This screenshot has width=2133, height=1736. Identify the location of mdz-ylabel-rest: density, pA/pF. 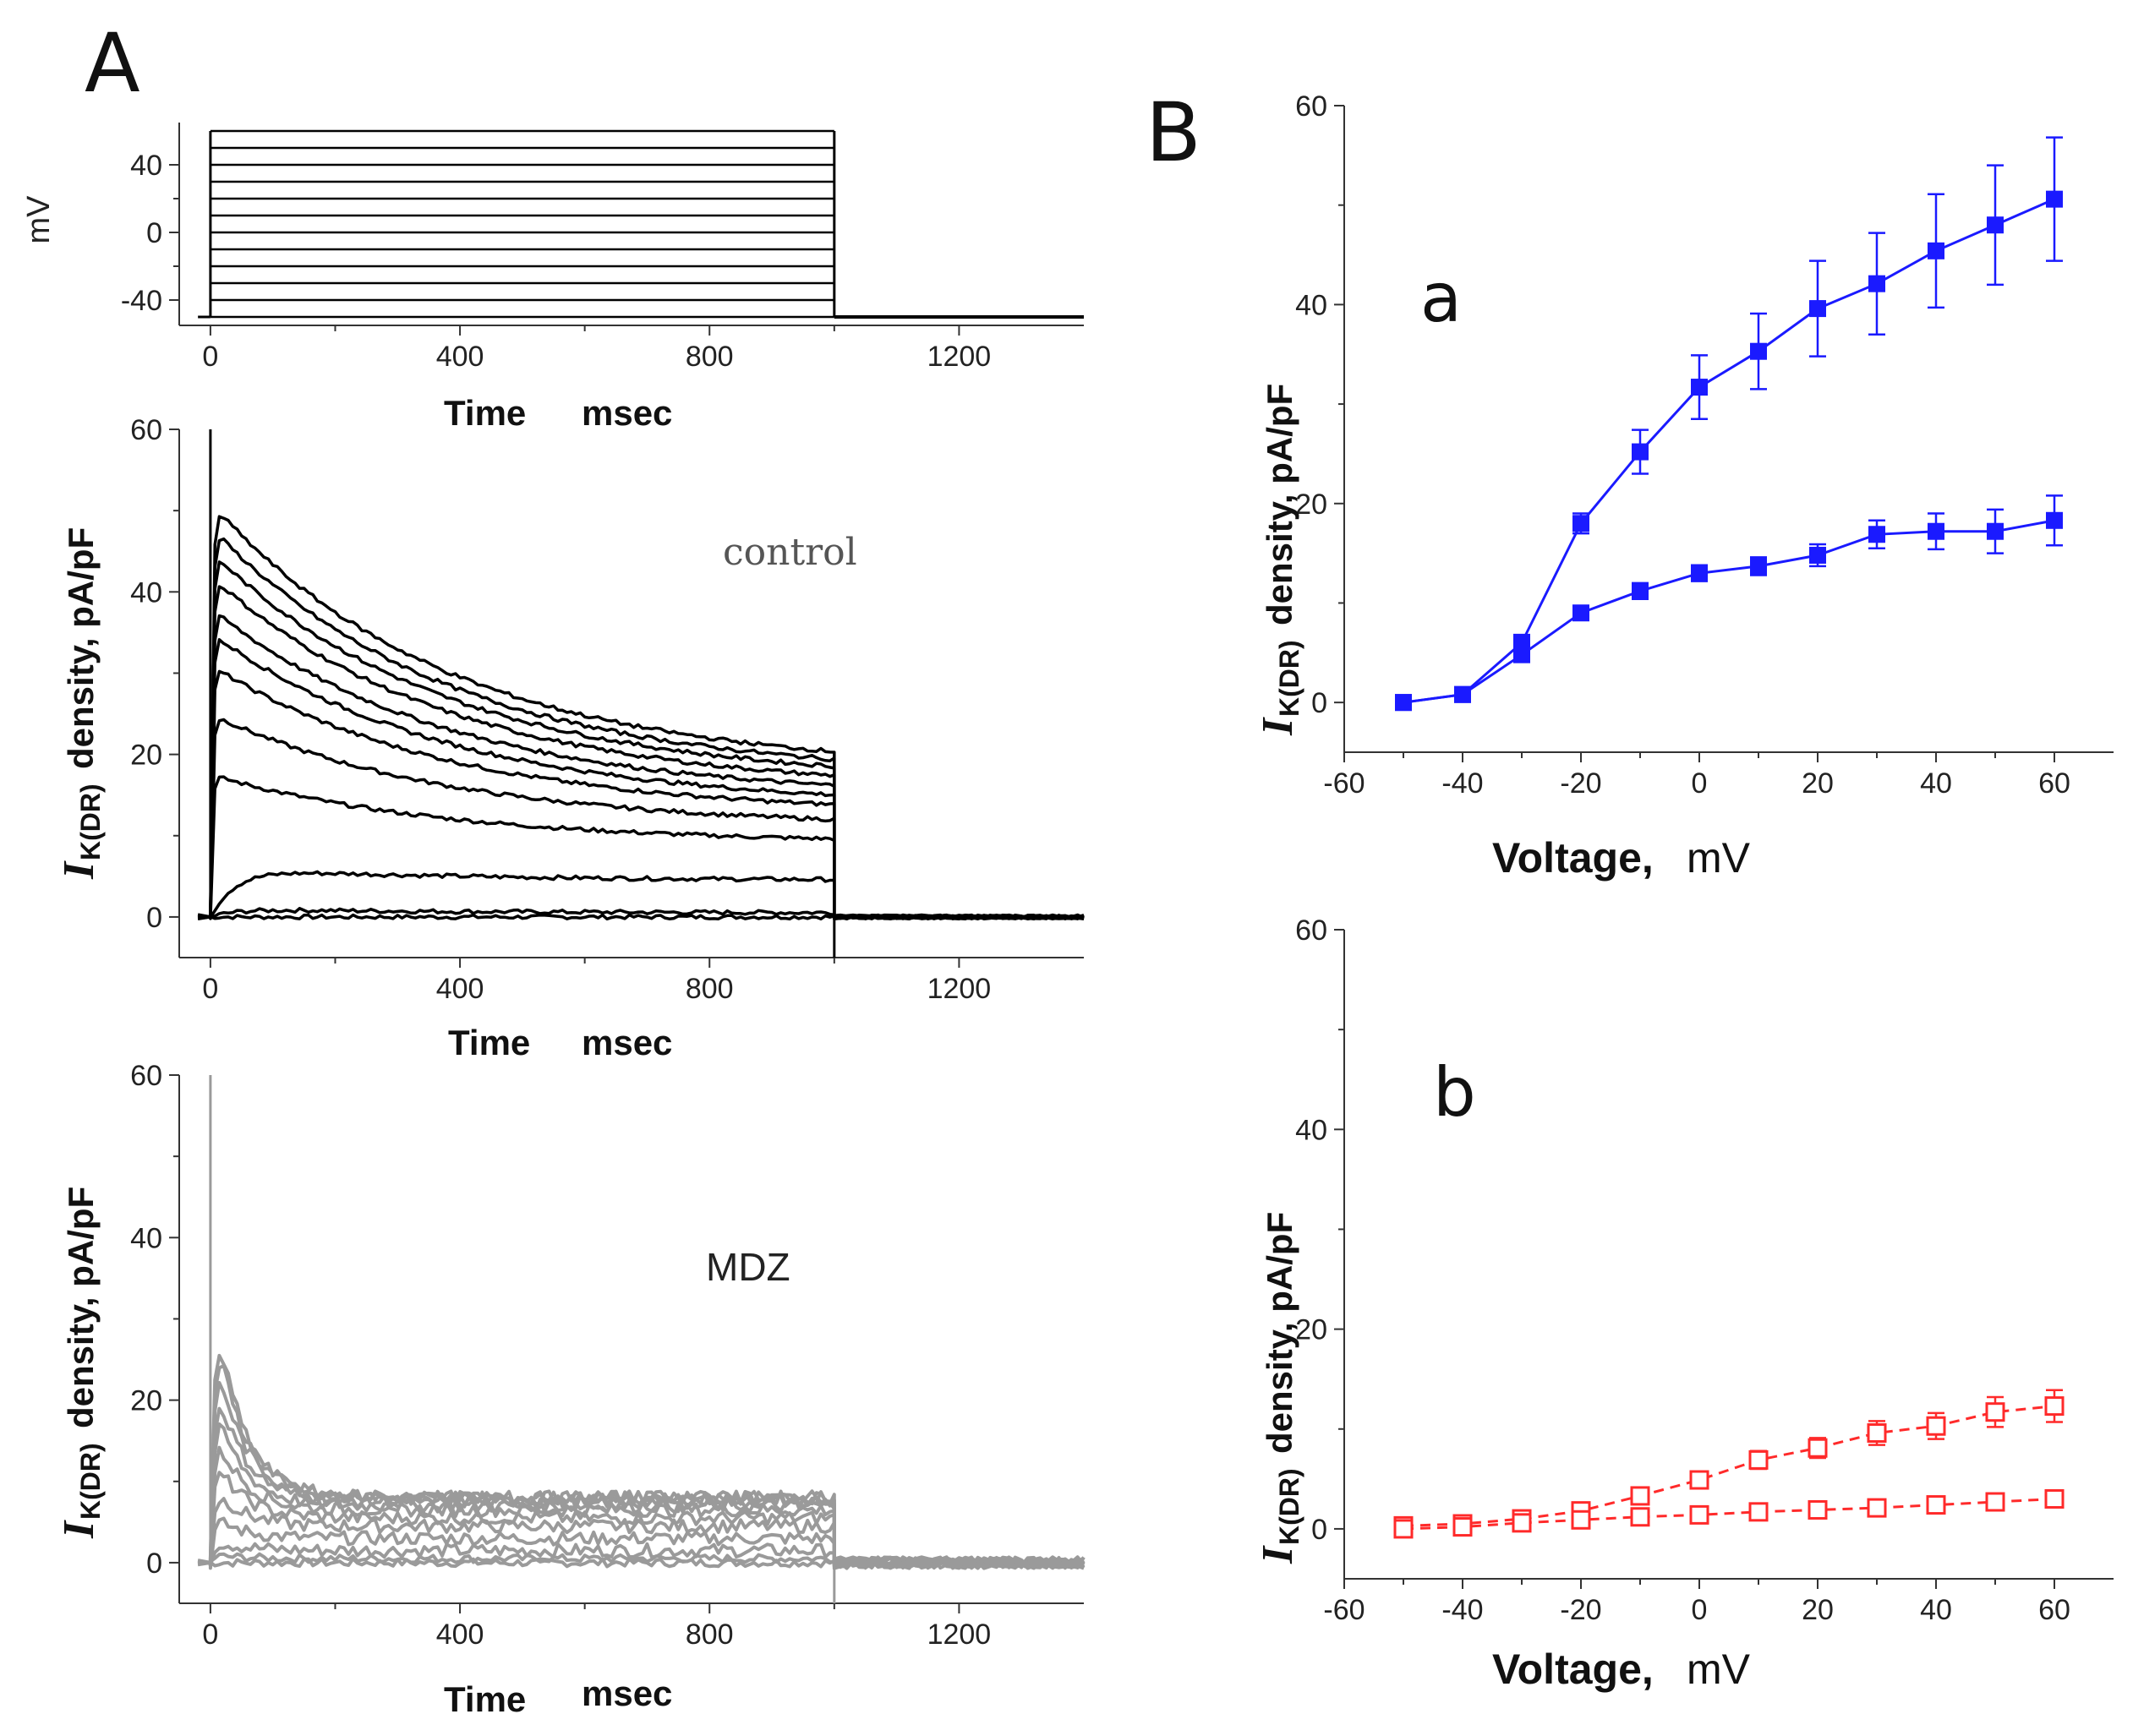
(81, 1307).